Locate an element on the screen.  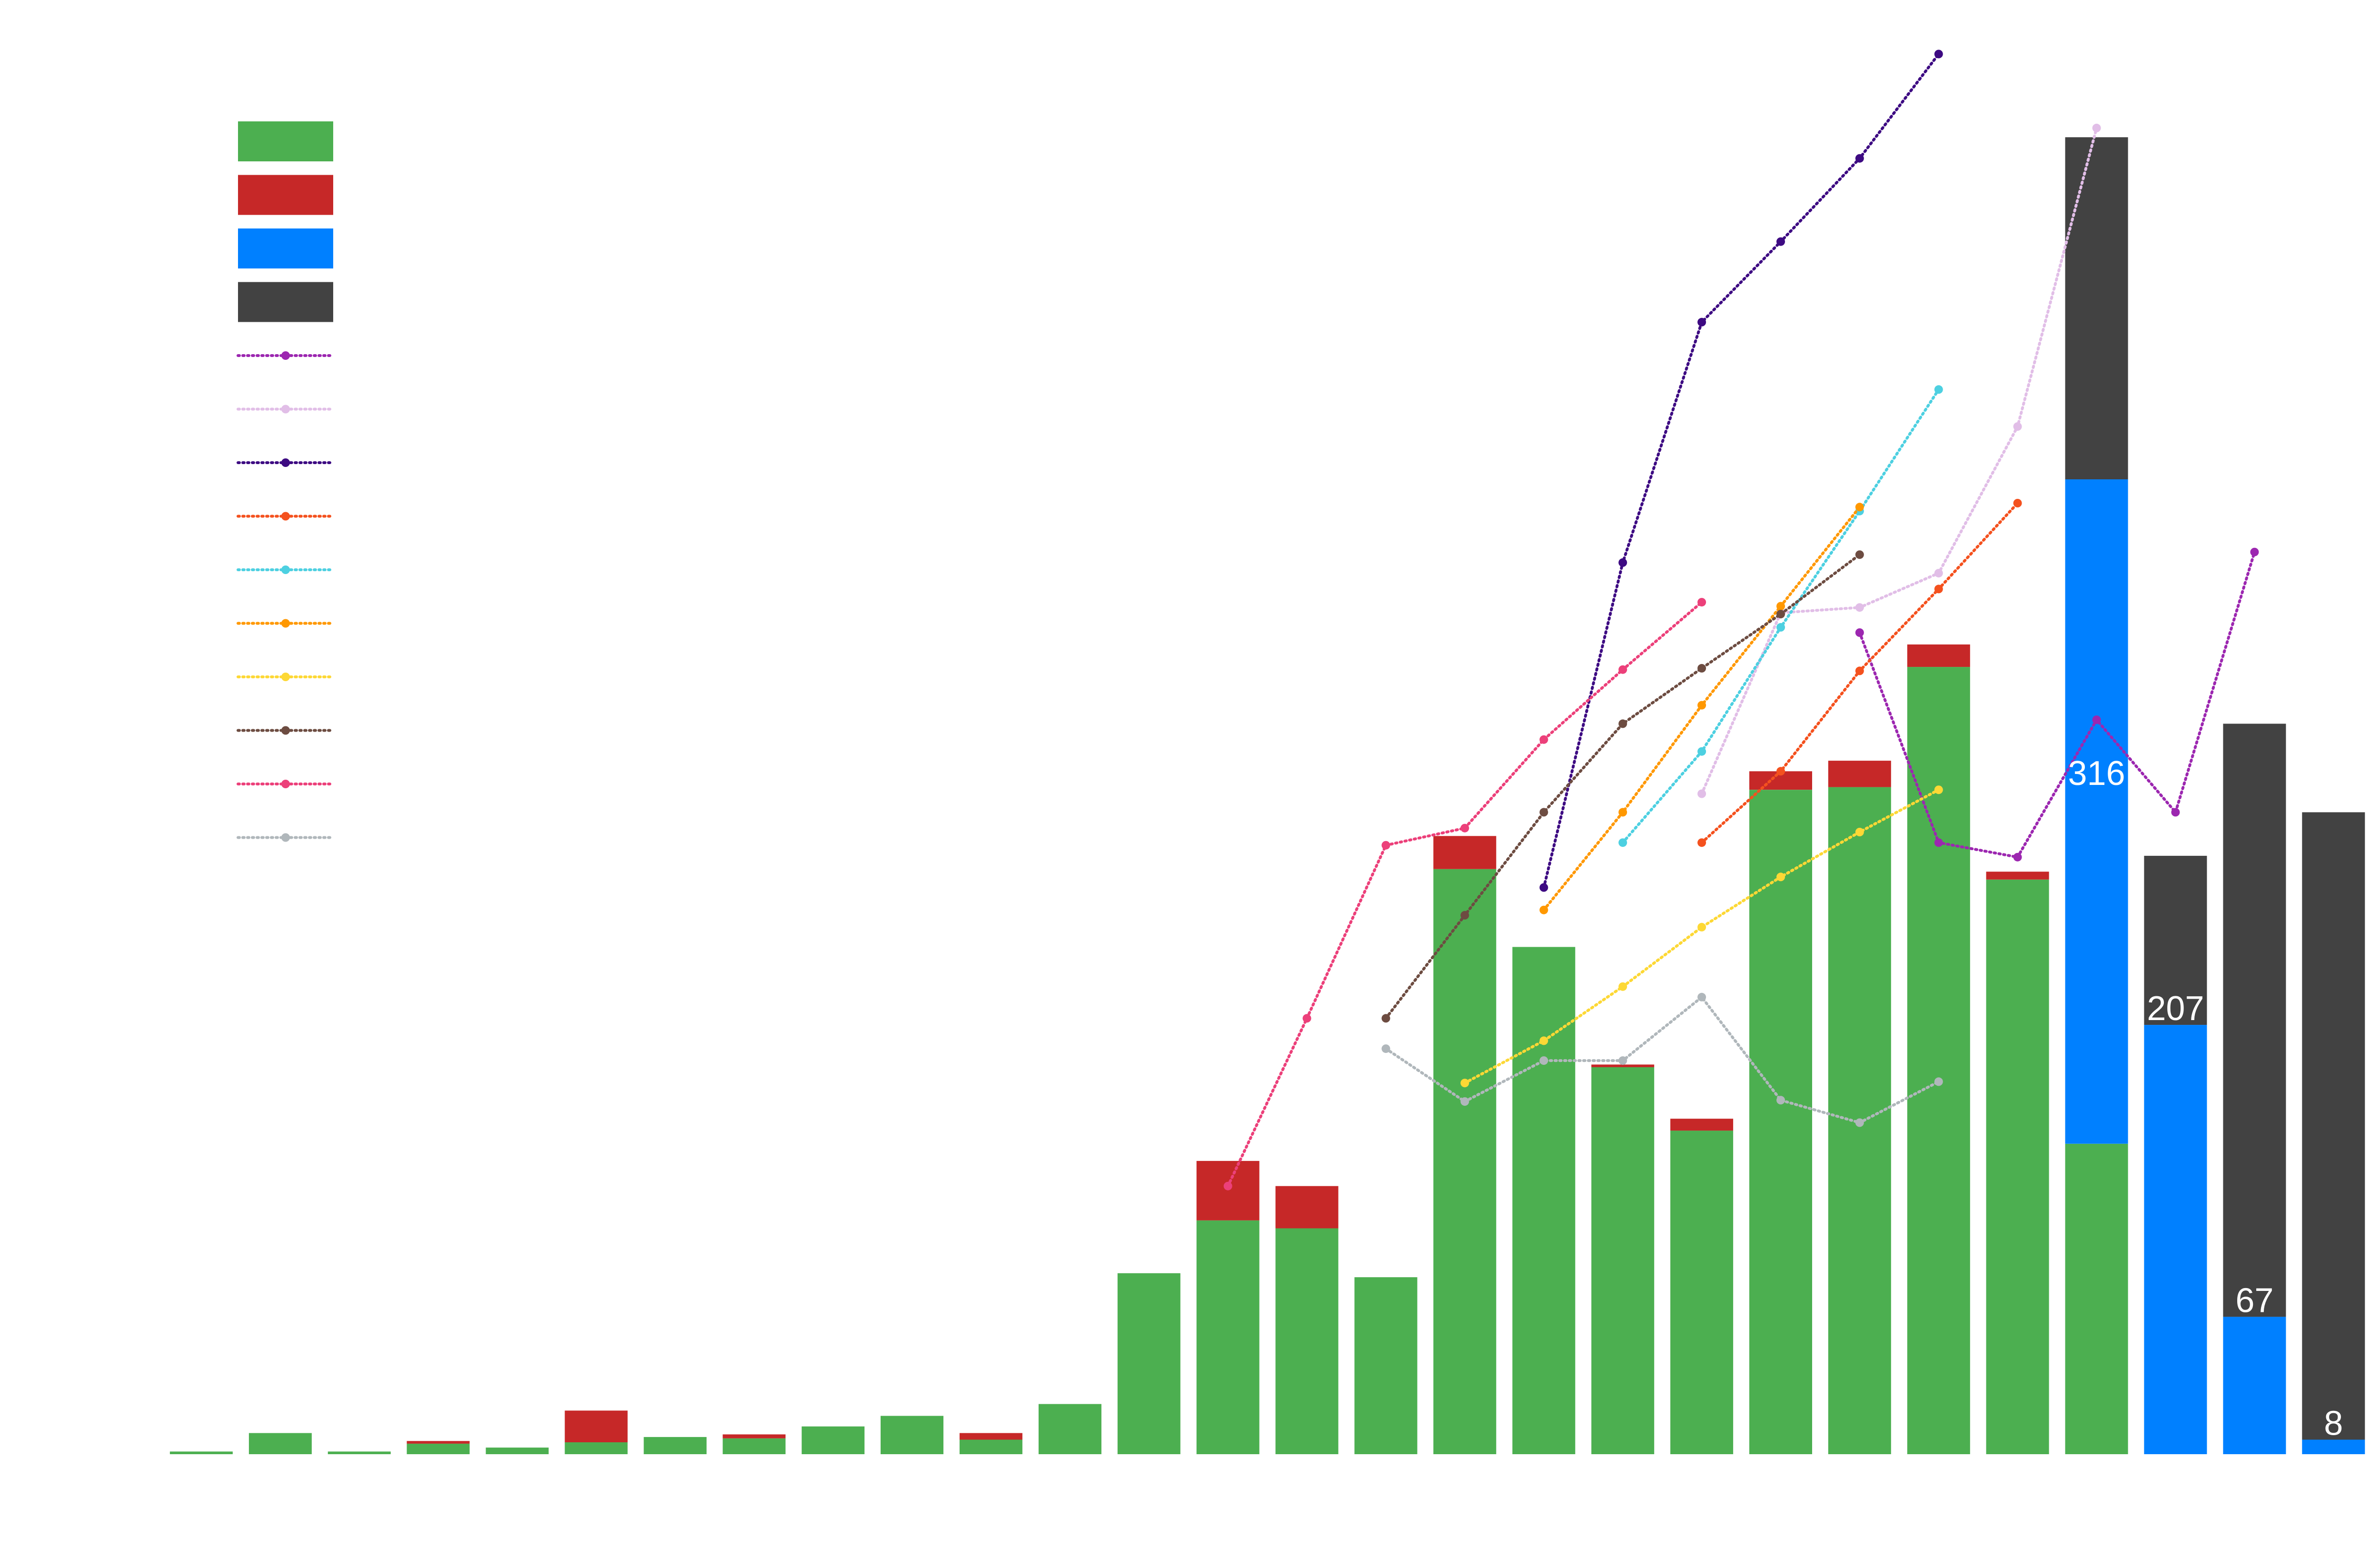
line-indigo is located at coordinates (1741, 470).